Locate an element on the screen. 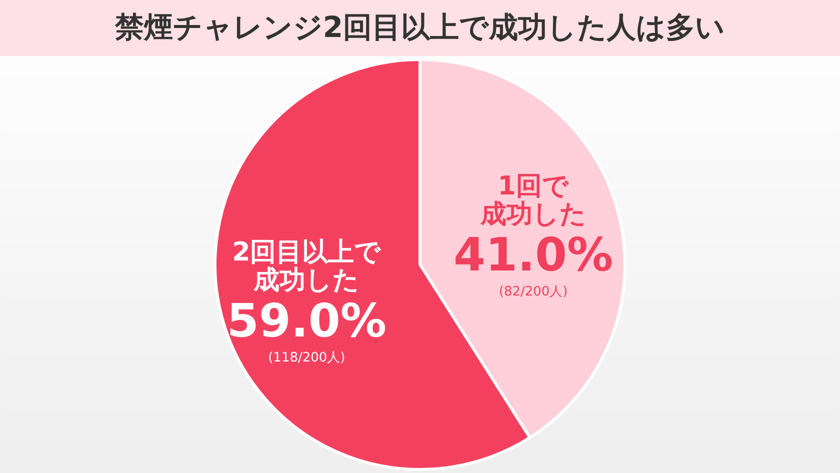 The width and height of the screenshot is (840, 473). data-label: 59.0% is located at coordinates (306, 320).